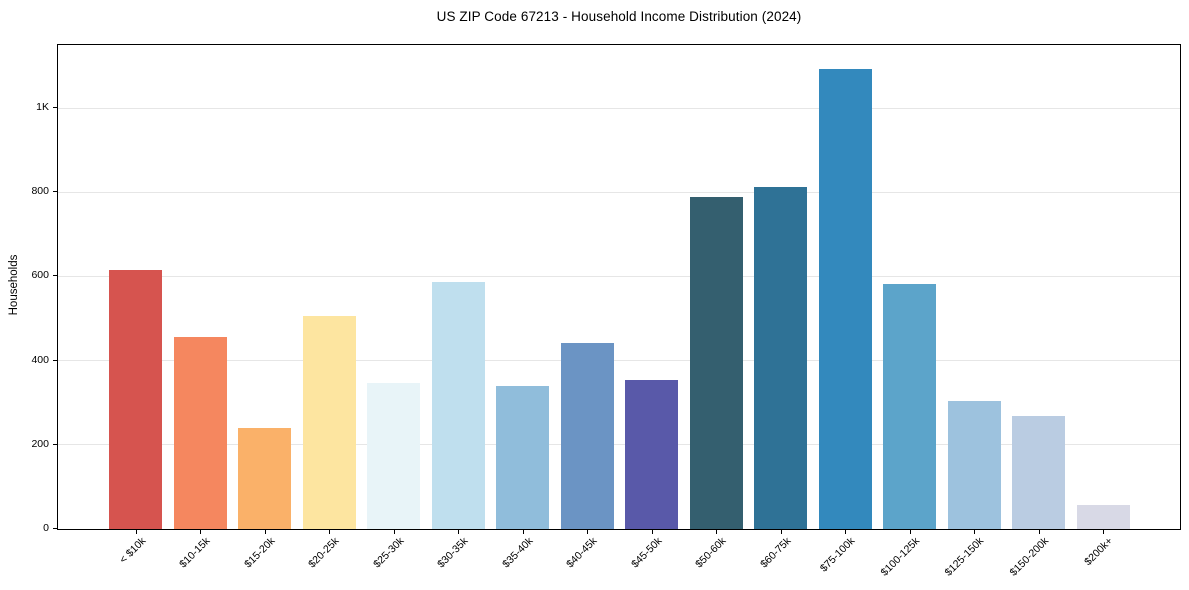 The width and height of the screenshot is (1189, 590). I want to click on bar-50-60k, so click(716, 362).